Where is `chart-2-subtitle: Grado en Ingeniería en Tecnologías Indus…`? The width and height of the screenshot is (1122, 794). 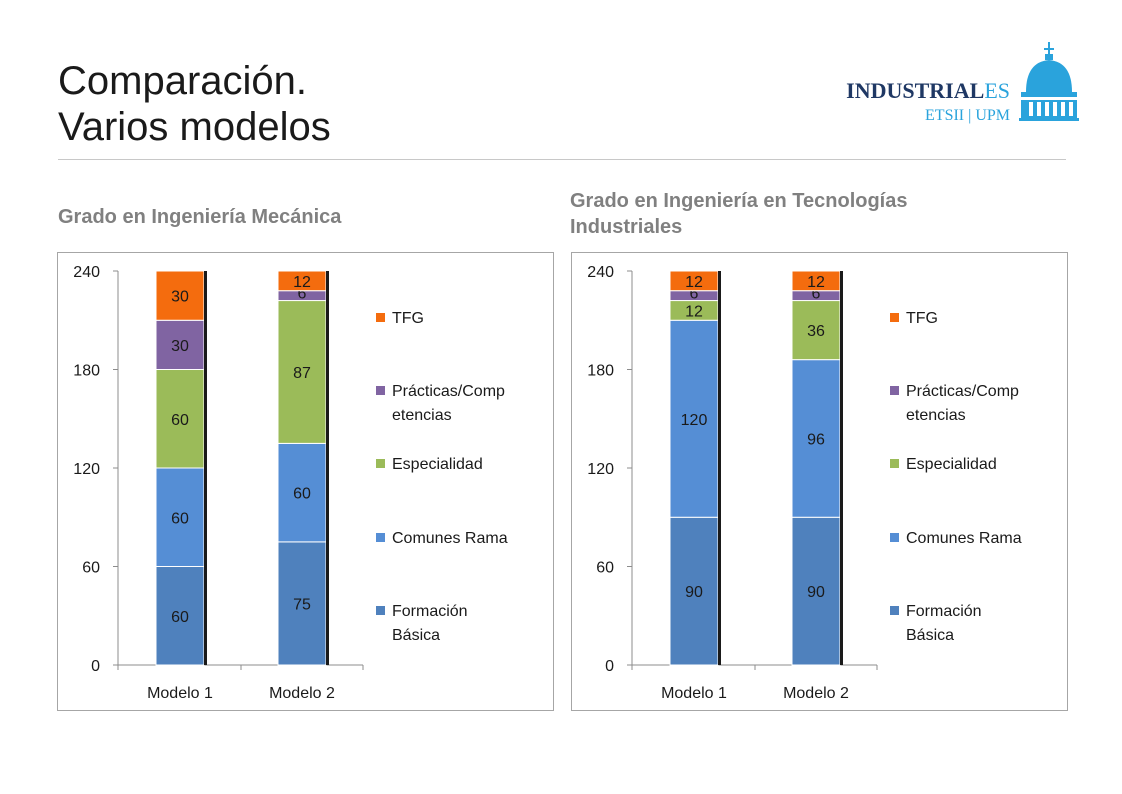 chart-2-subtitle: Grado en Ingeniería en Tecnologías Indus… is located at coordinates (739, 214).